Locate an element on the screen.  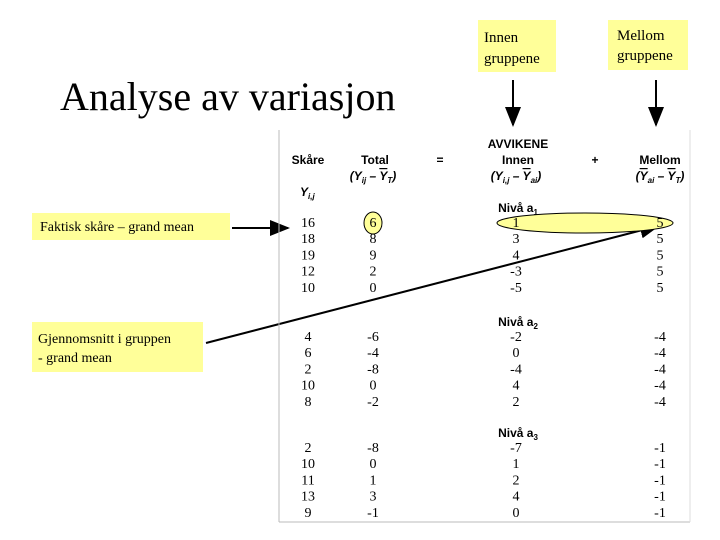
group-label-sub: 1 is located at coordinates (535, 212).